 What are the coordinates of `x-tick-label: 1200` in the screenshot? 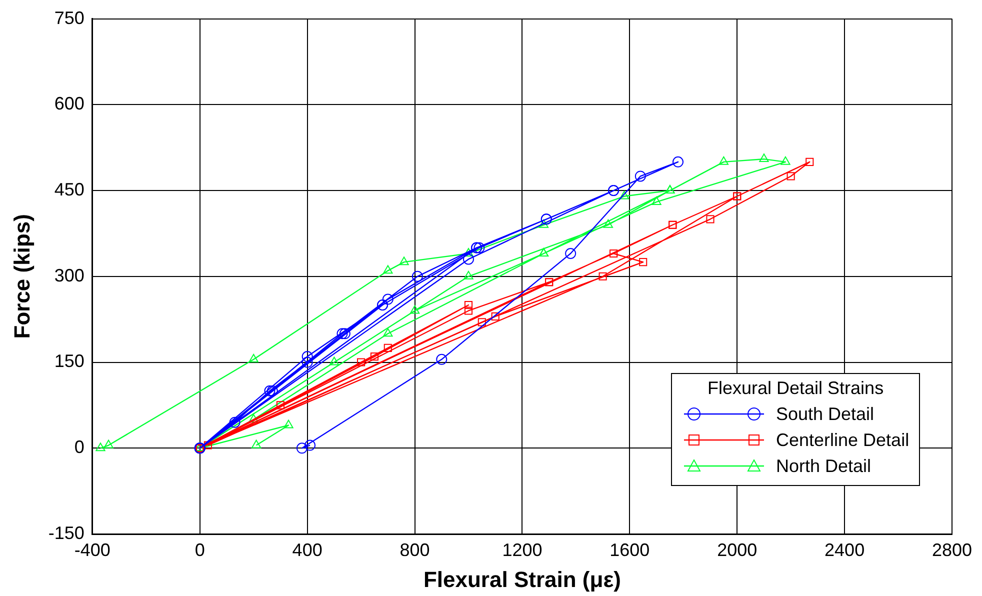 It's located at (522, 550).